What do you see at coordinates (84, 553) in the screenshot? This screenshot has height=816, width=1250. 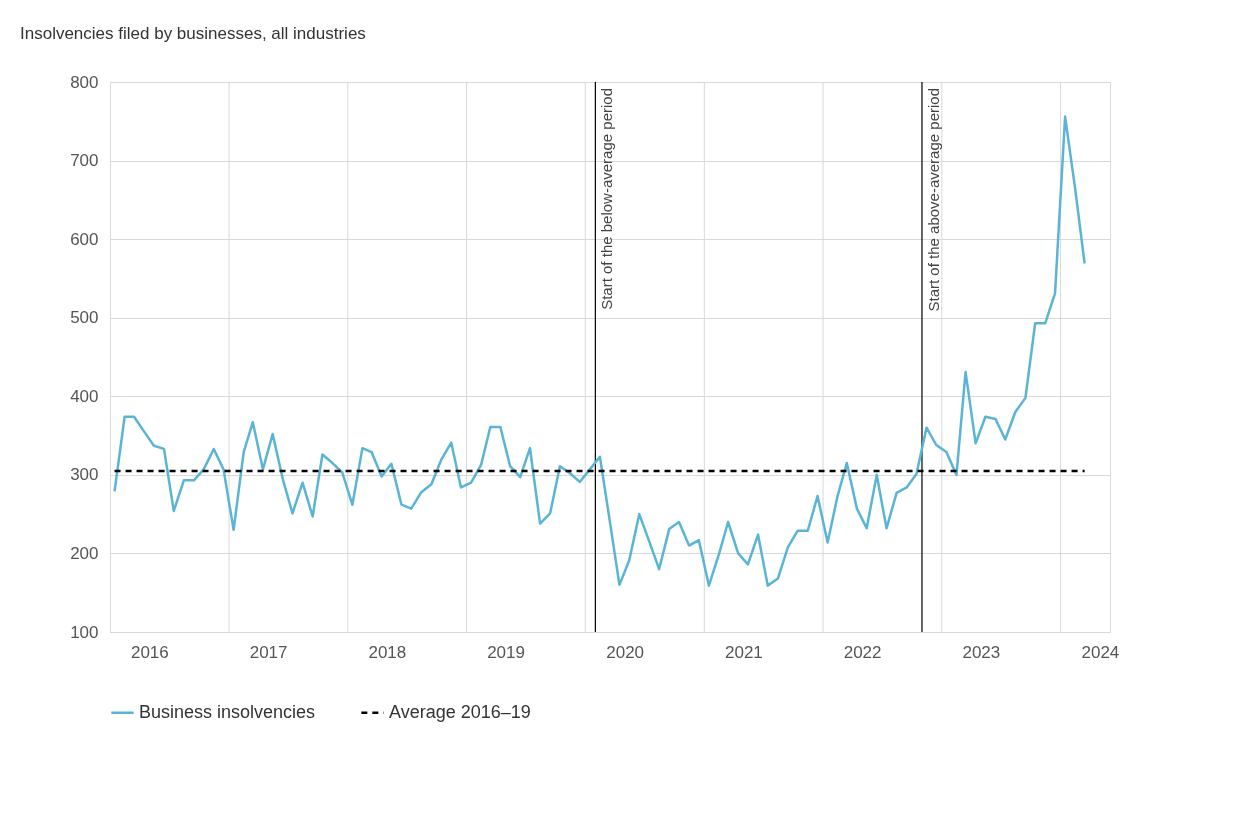 I see `y-tick-label: 200` at bounding box center [84, 553].